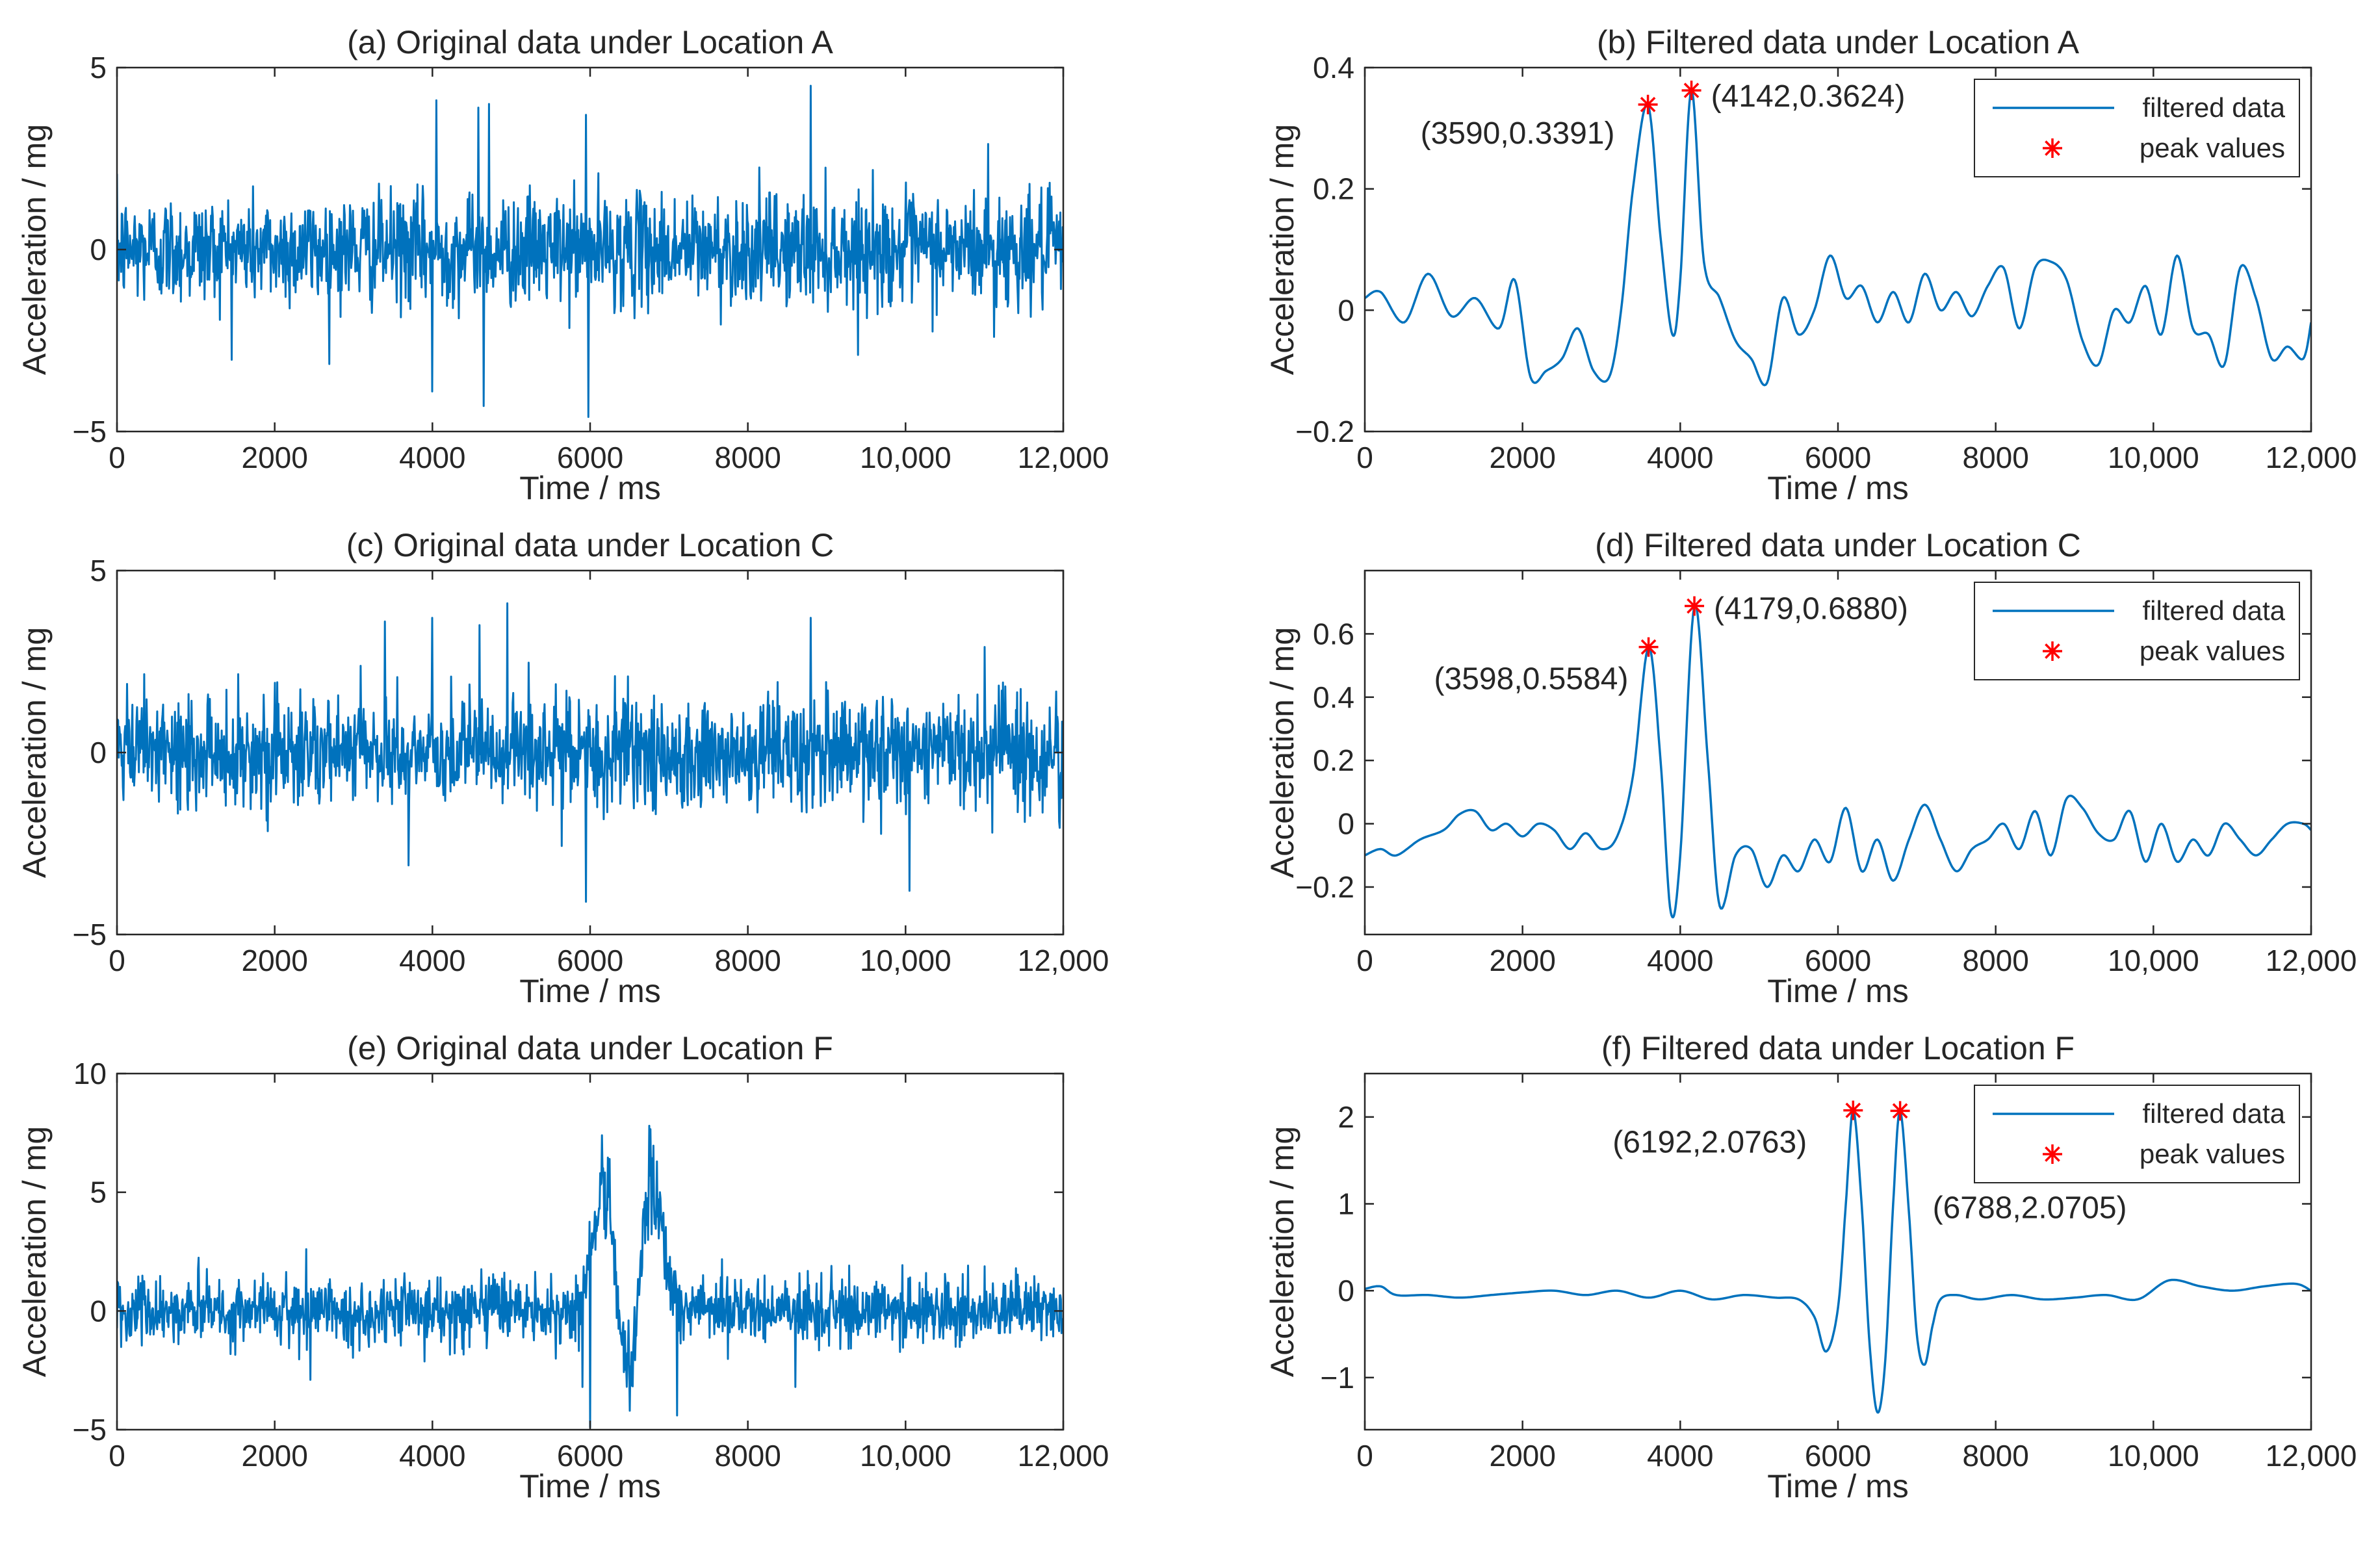  Describe the element at coordinates (1282, 1251) in the screenshot. I see `y-axis-label-f: Acceleration / mg` at that location.